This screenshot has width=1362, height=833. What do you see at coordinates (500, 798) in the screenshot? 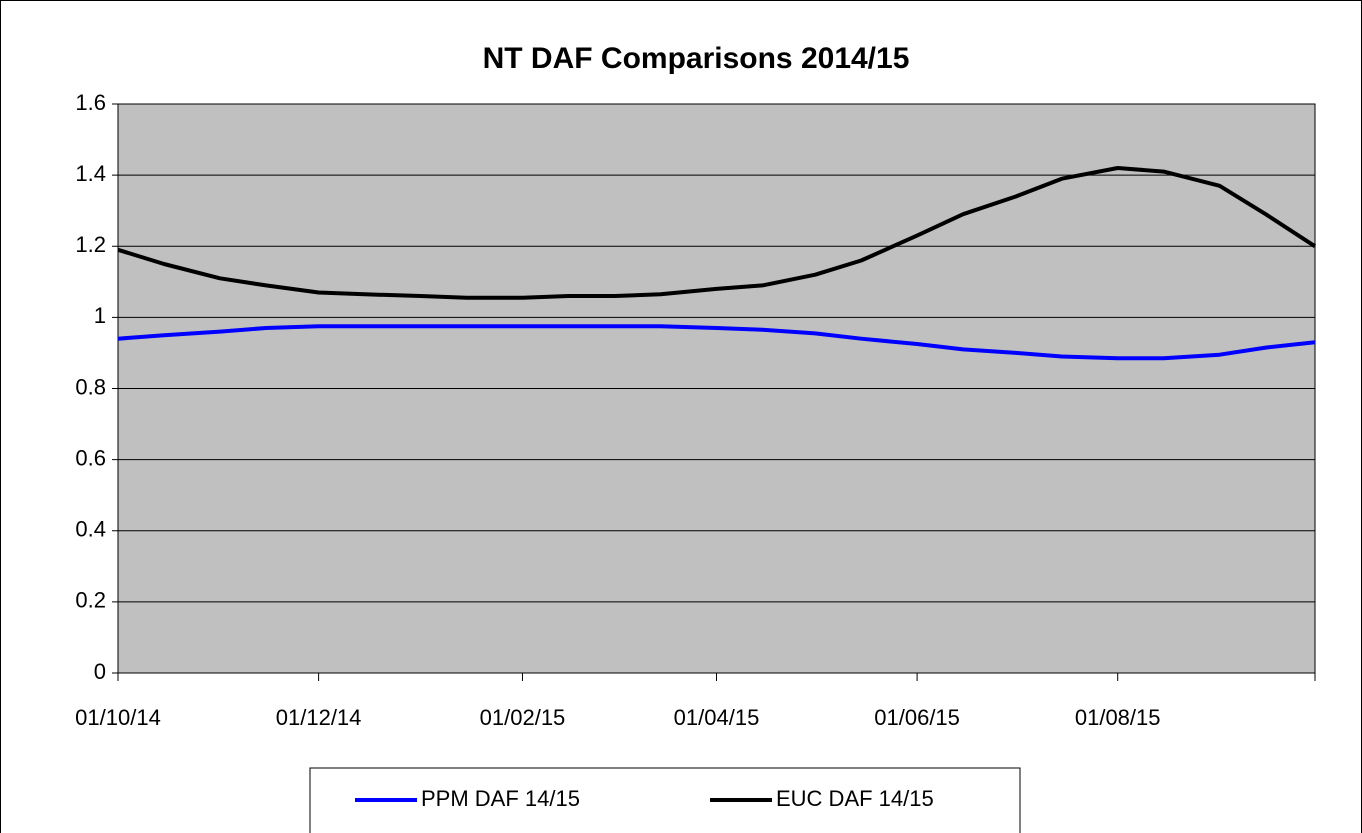
I see `legend-label: PPM DAF 14/15` at bounding box center [500, 798].